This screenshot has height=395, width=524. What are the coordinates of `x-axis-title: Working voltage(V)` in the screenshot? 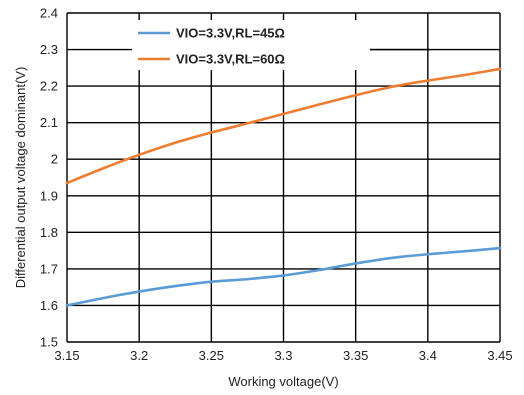 It's located at (283, 381).